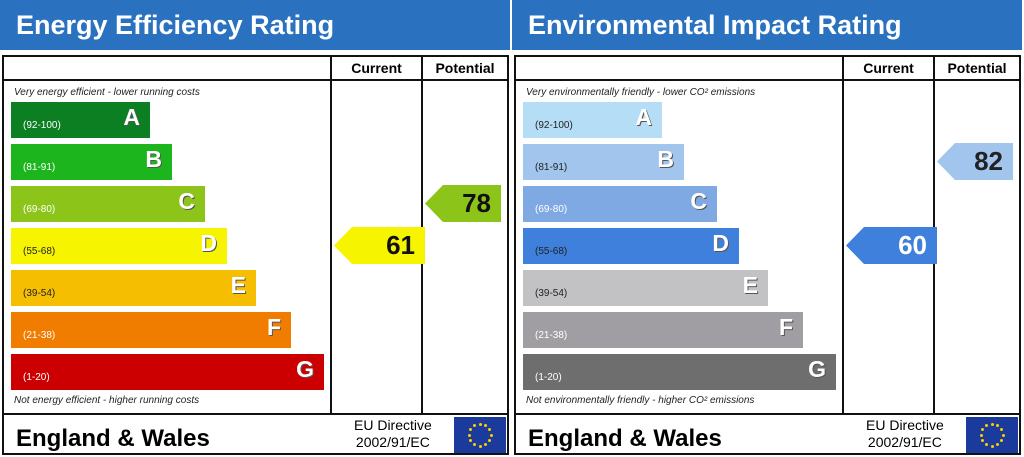  Describe the element at coordinates (891, 245) in the screenshot. I see `current-rating-arrow: 60` at that location.